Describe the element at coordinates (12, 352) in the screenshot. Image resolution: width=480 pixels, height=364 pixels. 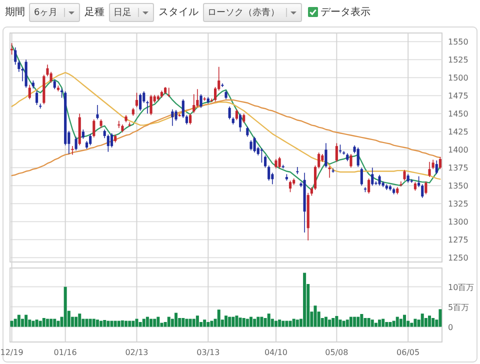
I see `x-tick-label: 12/19` at that location.